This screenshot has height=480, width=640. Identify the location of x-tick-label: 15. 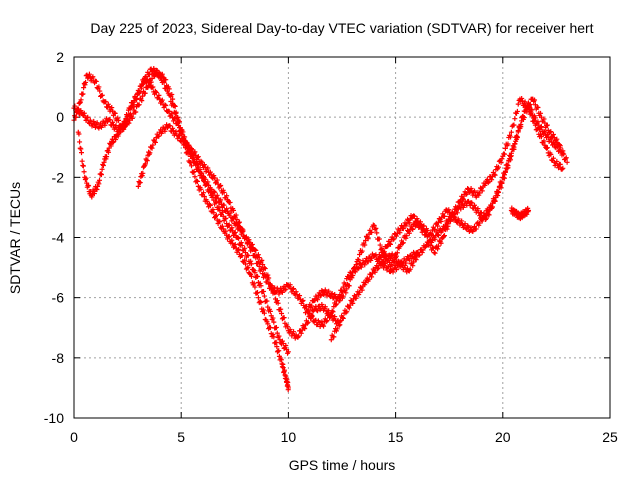
(396, 437).